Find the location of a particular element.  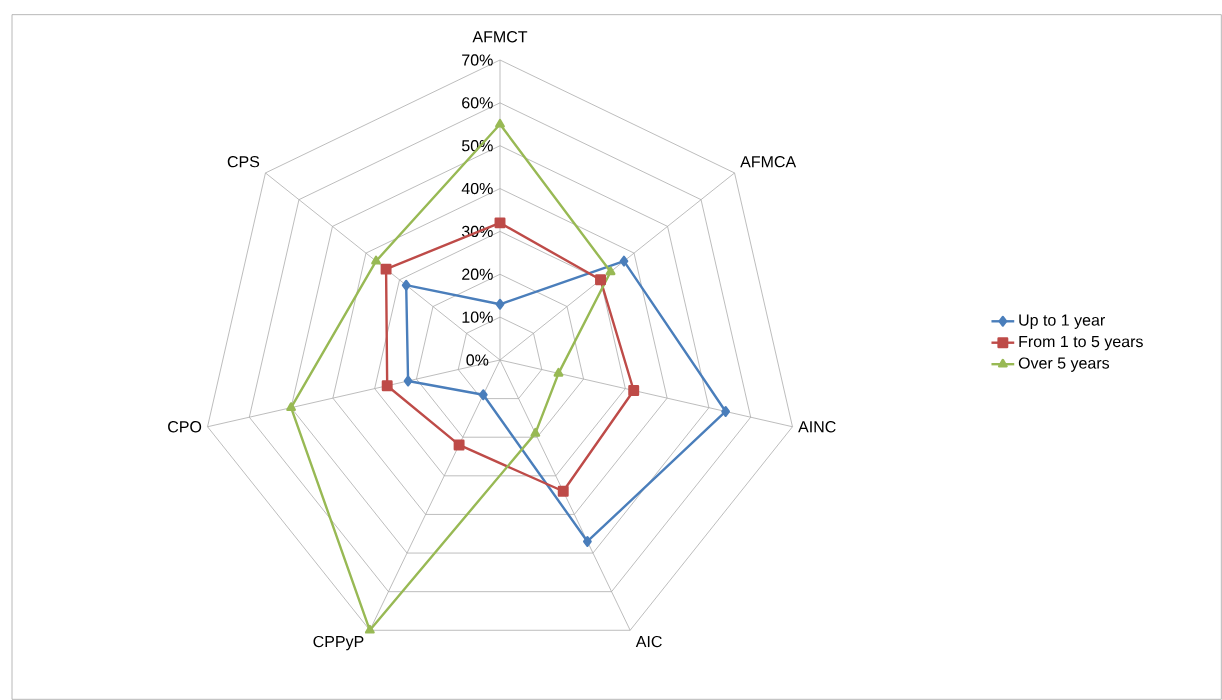

legend-label: Up to 1 year is located at coordinates (1062, 321).